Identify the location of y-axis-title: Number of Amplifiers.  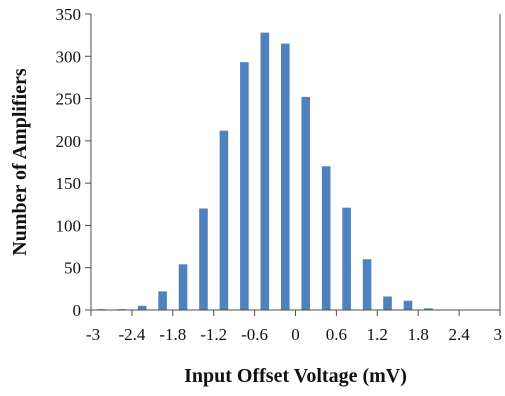
(20, 162).